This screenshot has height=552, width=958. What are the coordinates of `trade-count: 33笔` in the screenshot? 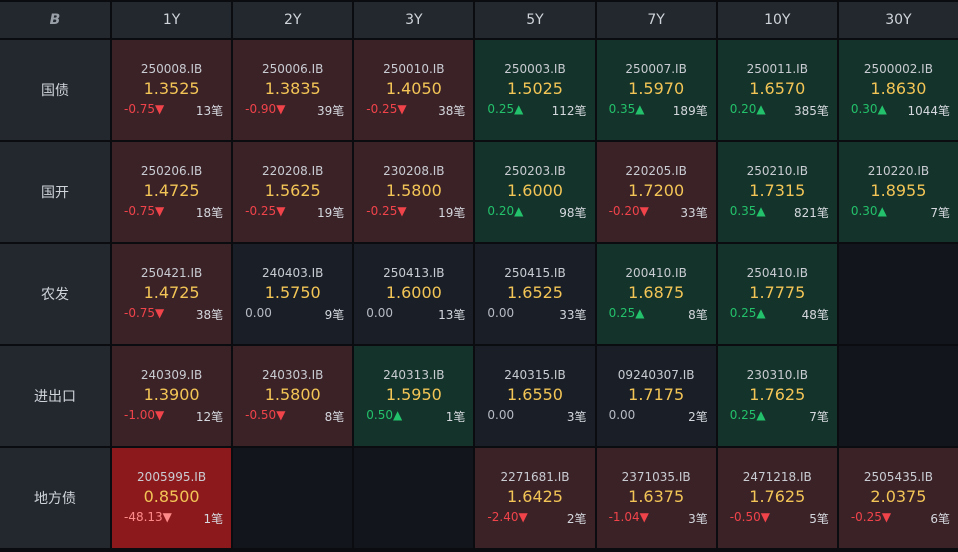 It's located at (573, 314).